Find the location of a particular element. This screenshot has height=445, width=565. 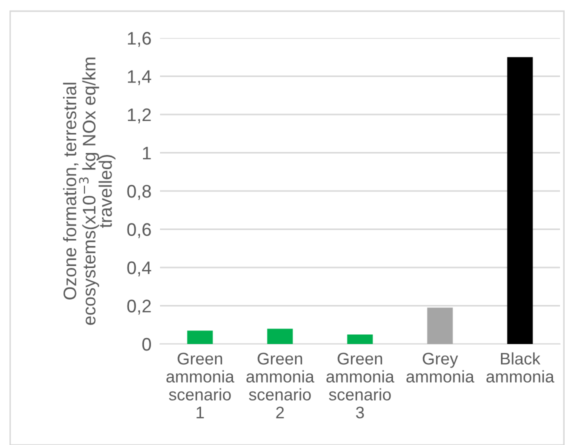

x-tick-label: Green ammonia scenario 1 is located at coordinates (200, 385).